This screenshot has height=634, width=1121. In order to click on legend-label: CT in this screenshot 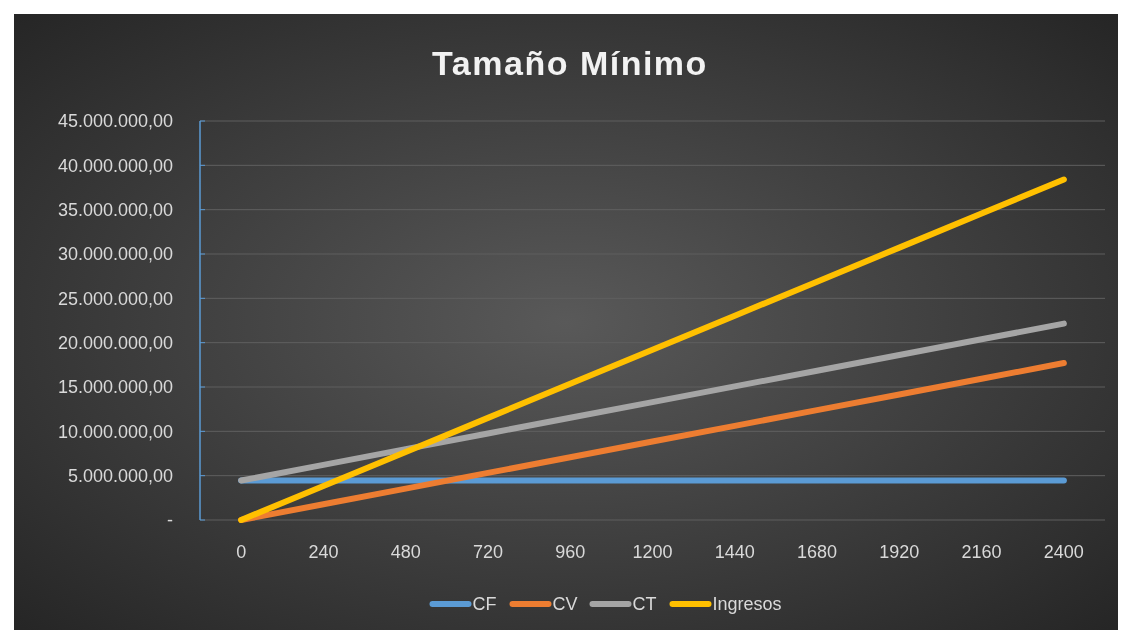, I will do `click(644, 604)`.